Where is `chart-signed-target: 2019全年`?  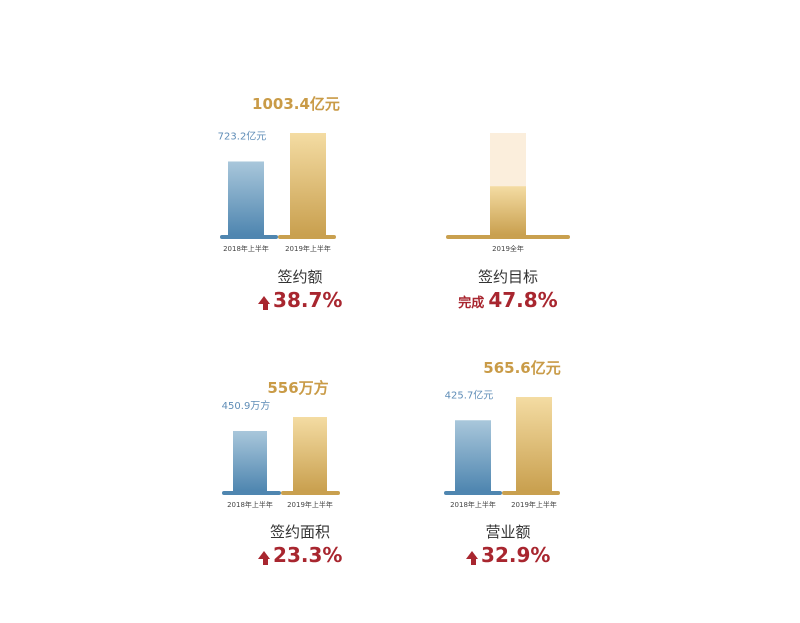
chart-signed-target: 2019全年 is located at coordinates (508, 193).